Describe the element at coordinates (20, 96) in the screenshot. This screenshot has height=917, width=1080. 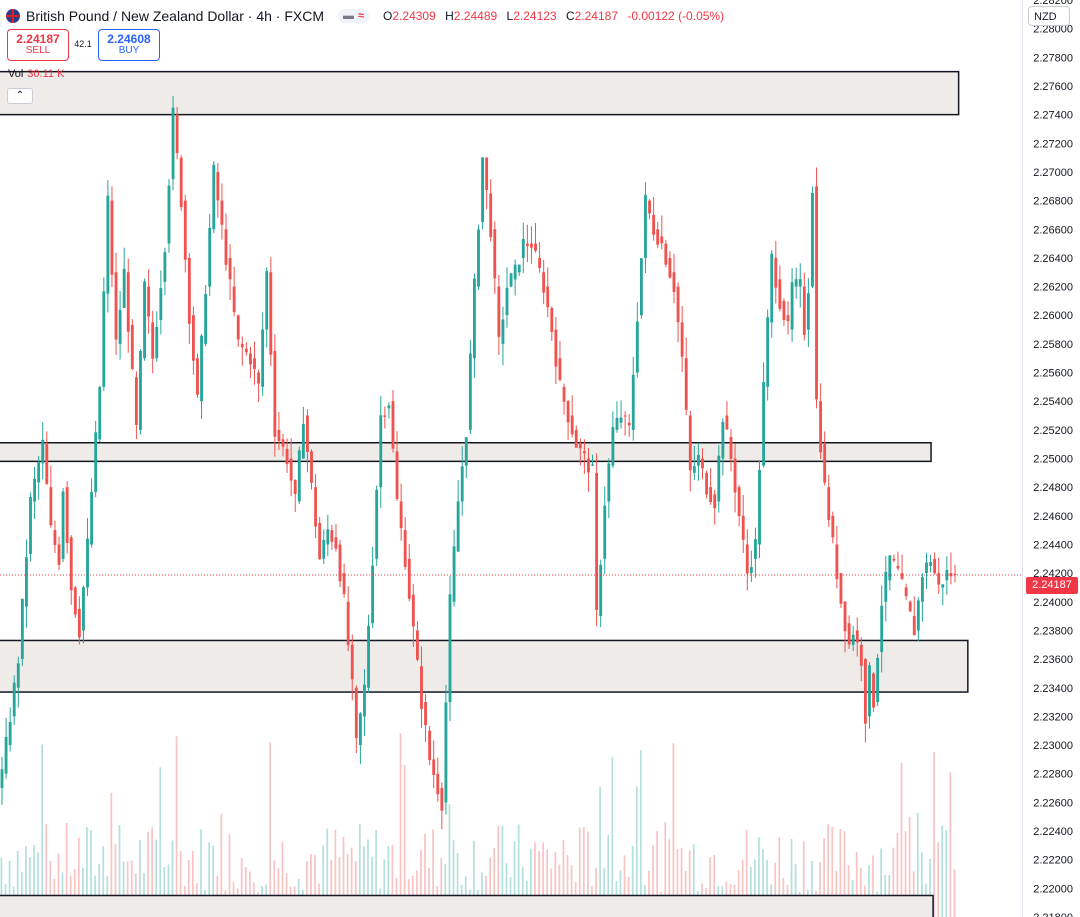
I see `collapse-legend-button: ⌃` at that location.